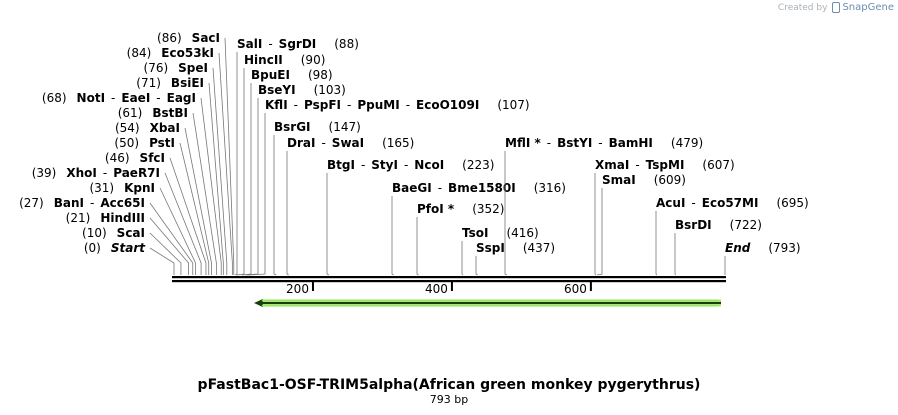  I want to click on site-label: TsoI (416), so click(500, 233).